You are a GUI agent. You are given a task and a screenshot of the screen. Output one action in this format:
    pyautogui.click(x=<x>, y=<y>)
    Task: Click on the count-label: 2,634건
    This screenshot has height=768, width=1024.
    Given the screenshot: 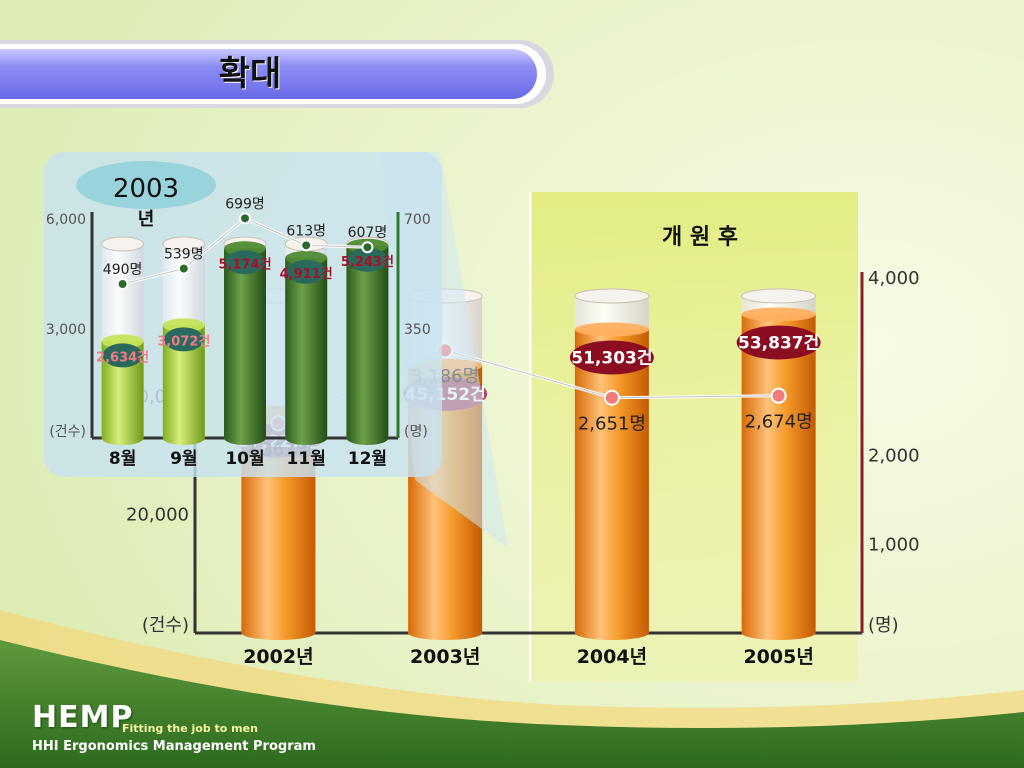 What is the action you would take?
    pyautogui.click(x=122, y=357)
    